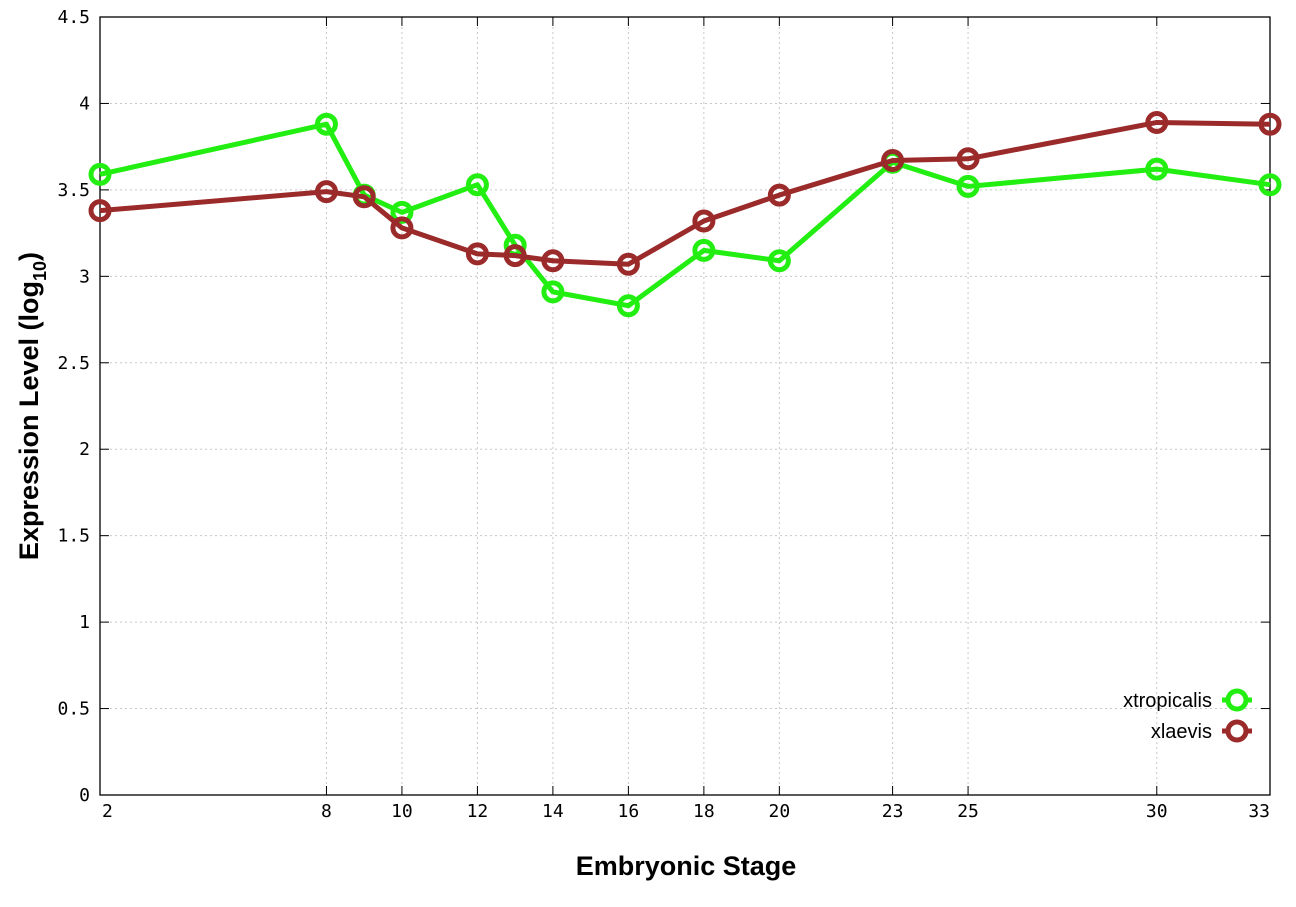 The width and height of the screenshot is (1296, 907). I want to click on y-tick-label: 3, so click(84, 276).